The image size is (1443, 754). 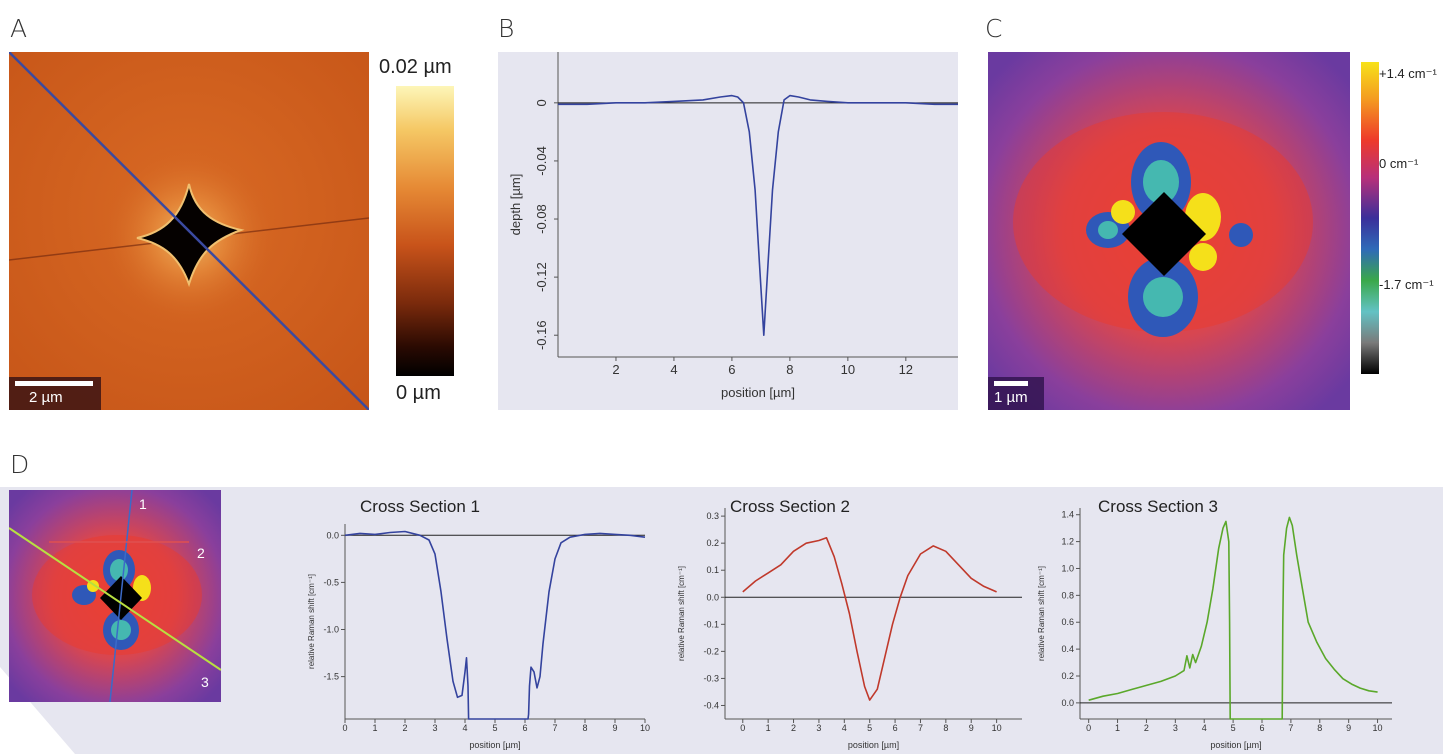 I want to click on colorbar-a, so click(x=425, y=231).